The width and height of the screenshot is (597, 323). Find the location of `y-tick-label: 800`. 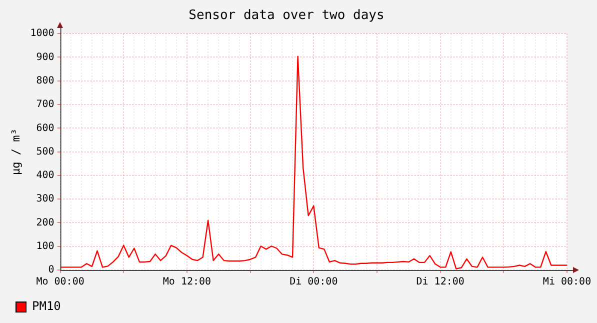

y-tick-label: 800 is located at coordinates (45, 80).